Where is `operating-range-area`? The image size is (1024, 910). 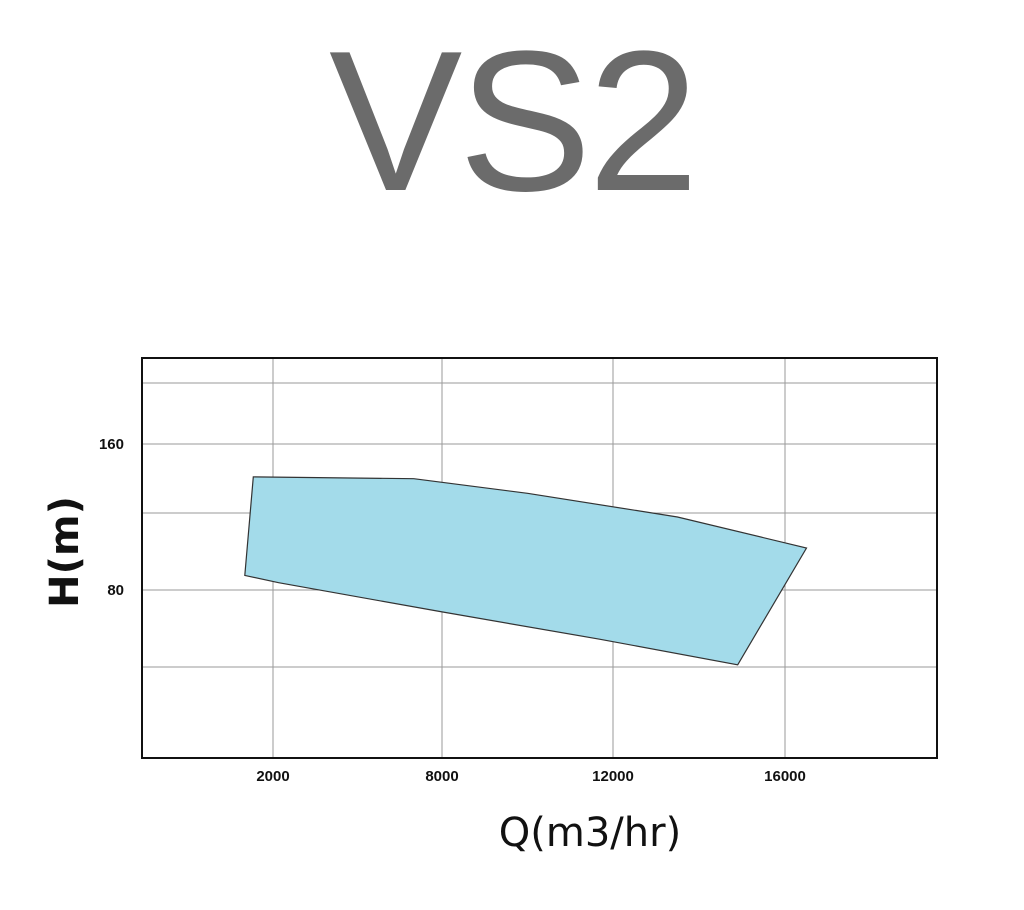 operating-range-area is located at coordinates (526, 571).